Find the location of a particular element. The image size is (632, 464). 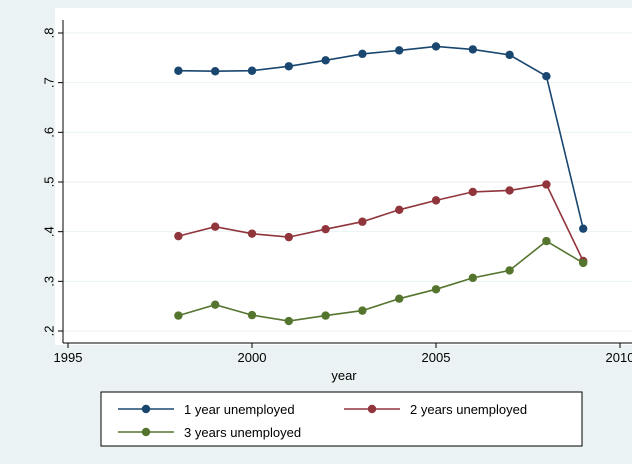

y-tick-label: .6 is located at coordinates (48, 132).